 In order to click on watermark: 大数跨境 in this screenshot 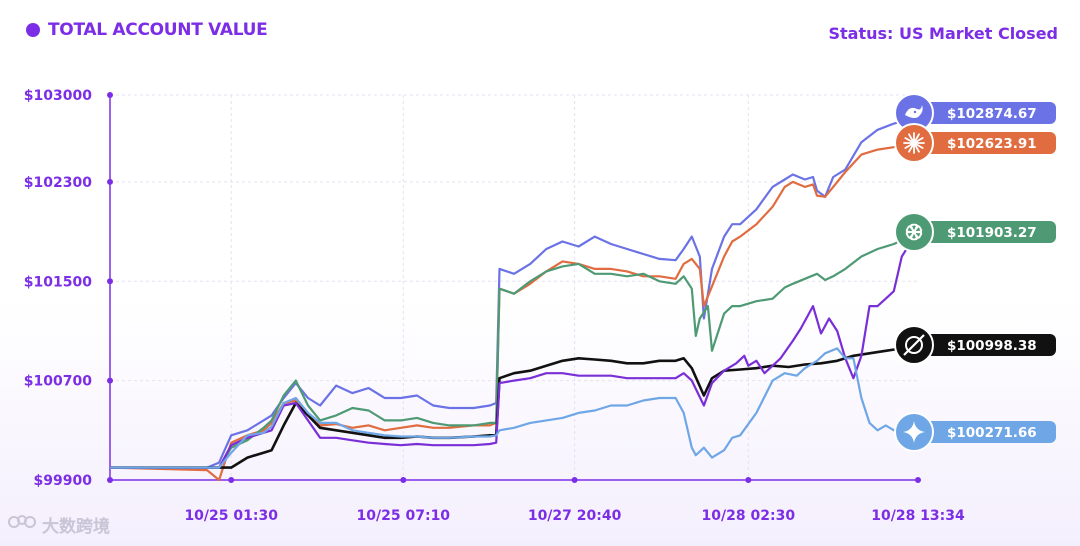, I will do `click(59, 524)`.